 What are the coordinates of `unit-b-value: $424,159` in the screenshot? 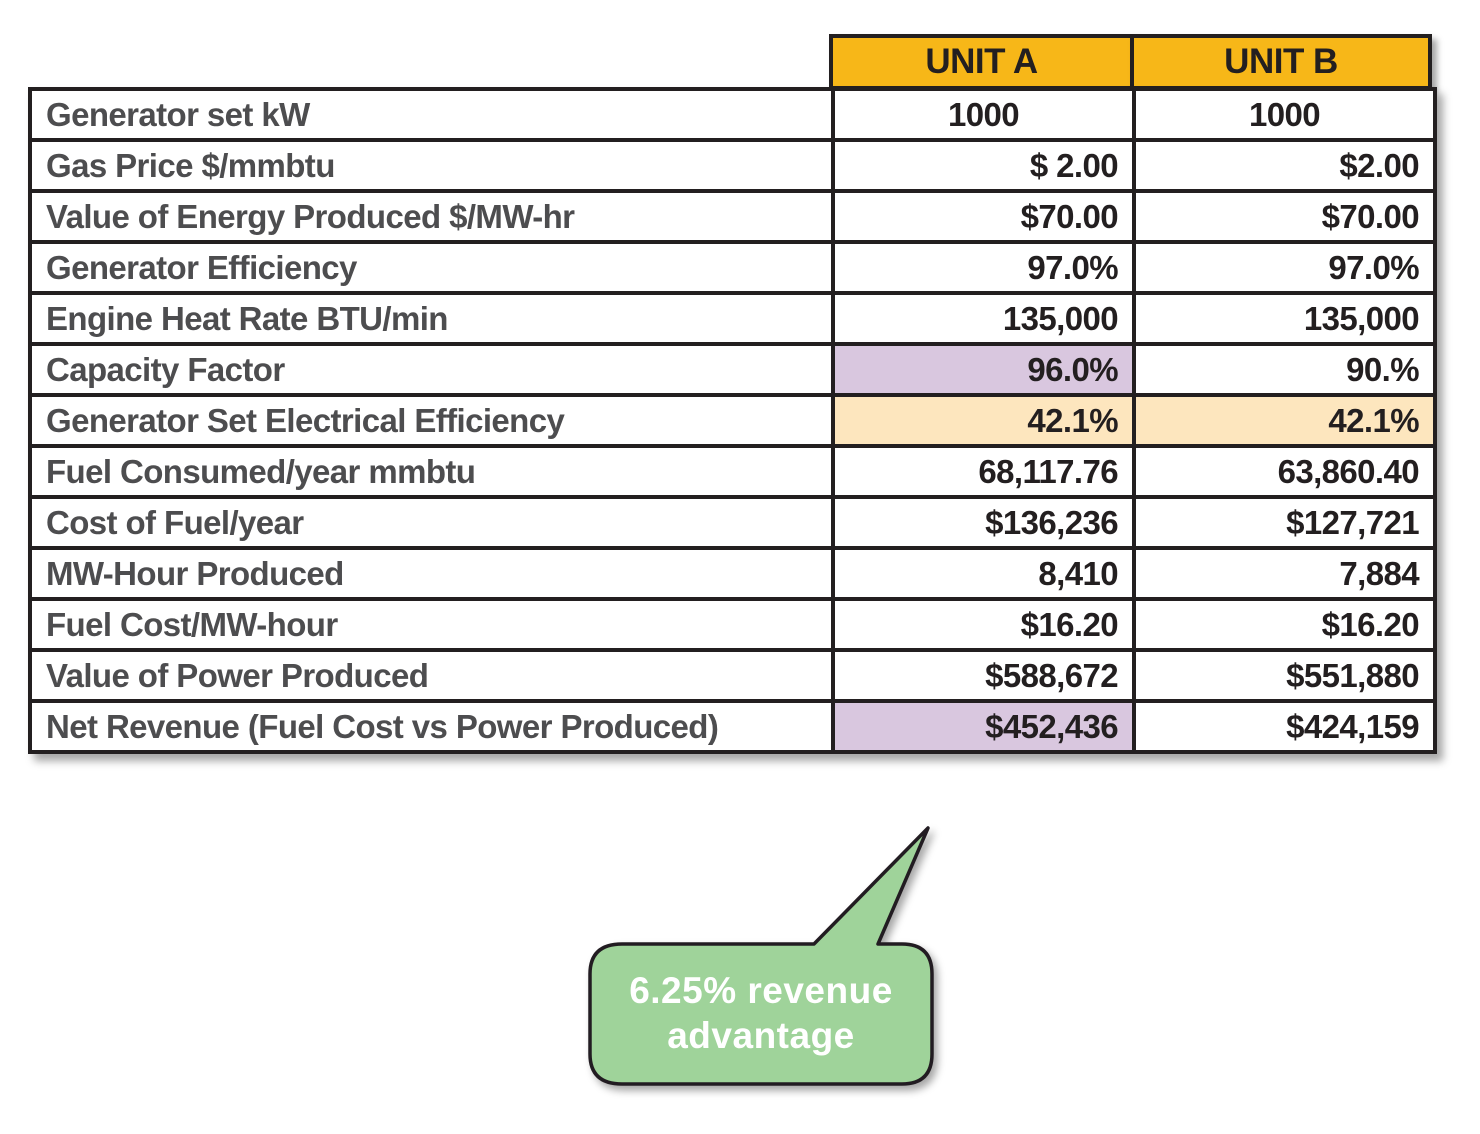 It's located at (1284, 726).